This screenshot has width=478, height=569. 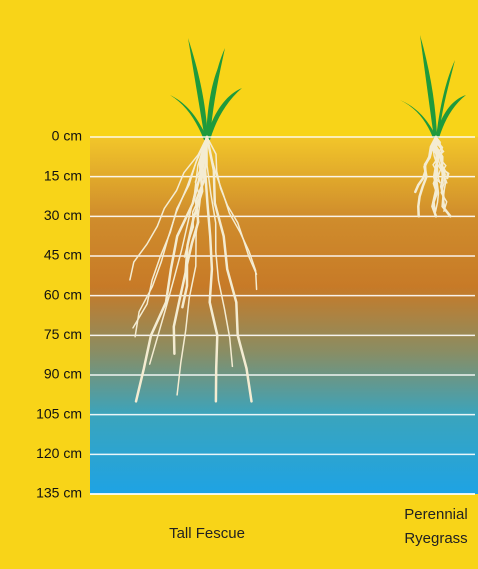 What do you see at coordinates (63, 255) in the screenshot?
I see `y-tick-label: 45 cm` at bounding box center [63, 255].